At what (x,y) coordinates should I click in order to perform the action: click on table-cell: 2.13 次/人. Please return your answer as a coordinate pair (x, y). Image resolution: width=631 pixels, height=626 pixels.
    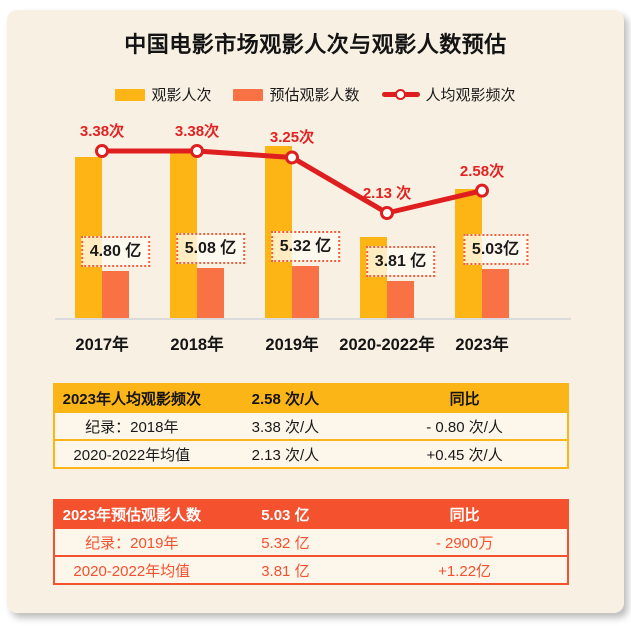
    Looking at the image, I should click on (285, 455).